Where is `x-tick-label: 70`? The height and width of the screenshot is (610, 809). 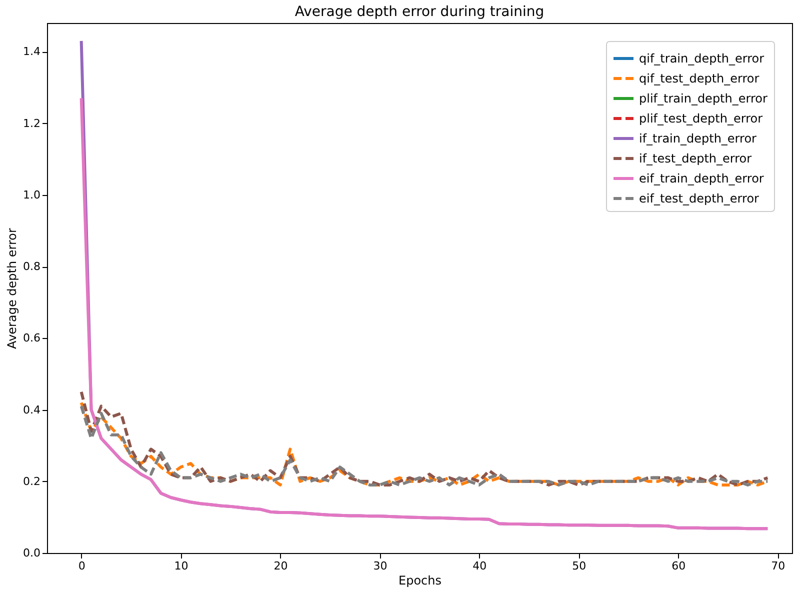 x-tick-label: 70 is located at coordinates (778, 566).